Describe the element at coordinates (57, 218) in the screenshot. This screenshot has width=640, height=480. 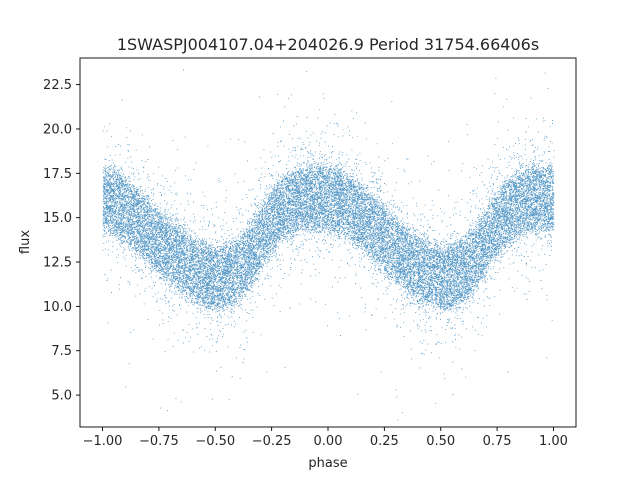
I see `y-tick-label: 15.0` at that location.